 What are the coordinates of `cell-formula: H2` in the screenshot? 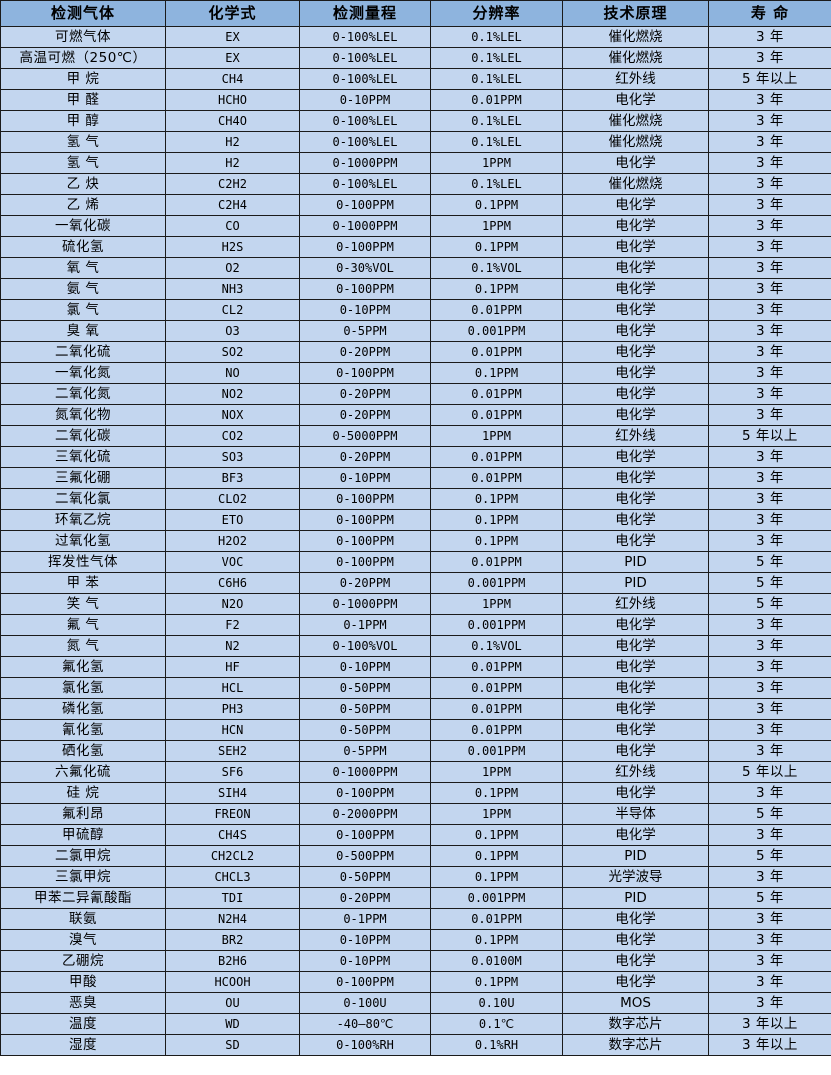 It's located at (232, 142).